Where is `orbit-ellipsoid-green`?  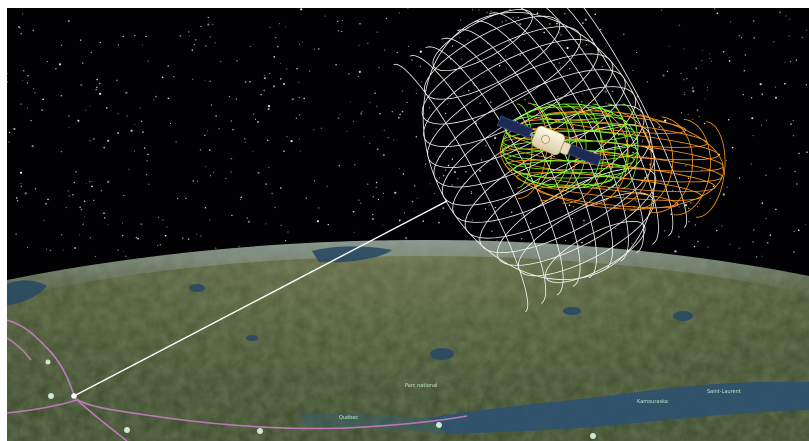
orbit-ellipsoid-green is located at coordinates (570, 146).